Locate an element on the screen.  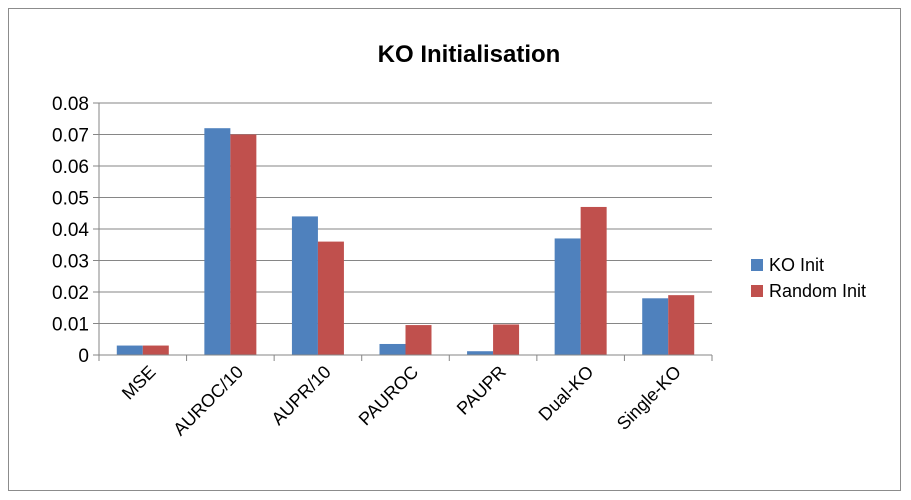
y-tick-label: 0.01 is located at coordinates (70, 325).